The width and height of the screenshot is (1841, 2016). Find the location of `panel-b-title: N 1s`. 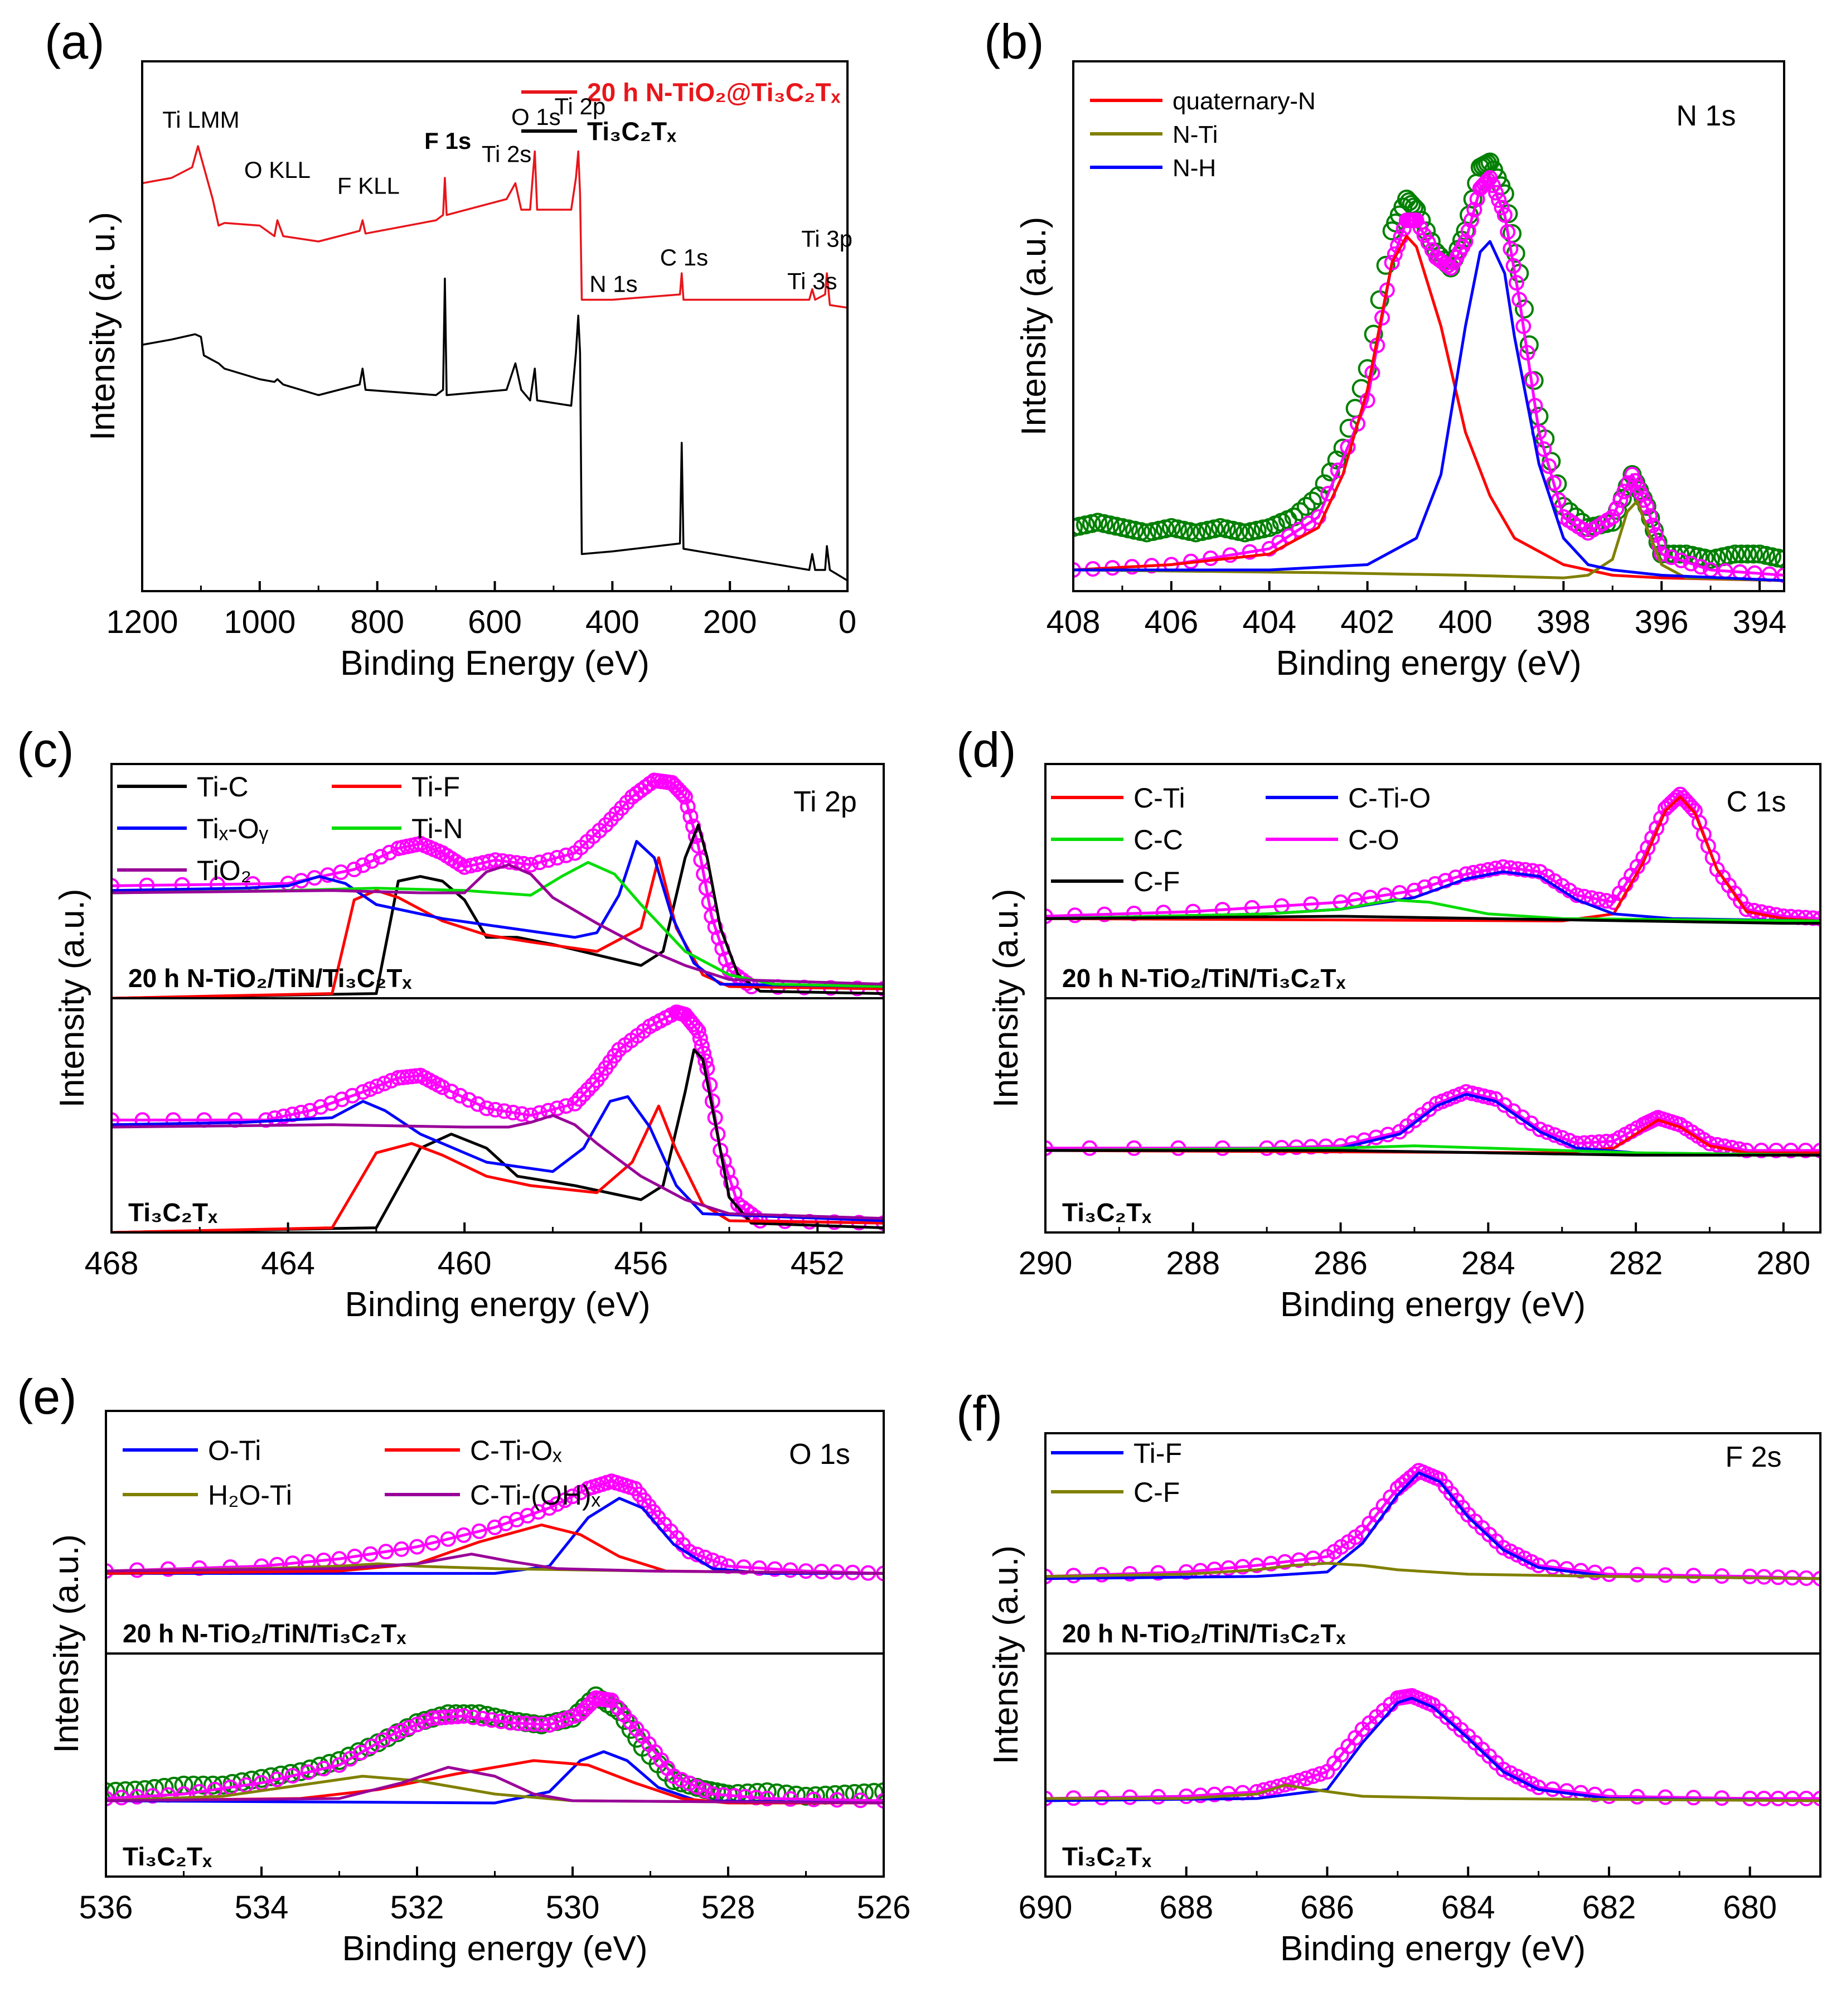

panel-b-title: N 1s is located at coordinates (1707, 116).